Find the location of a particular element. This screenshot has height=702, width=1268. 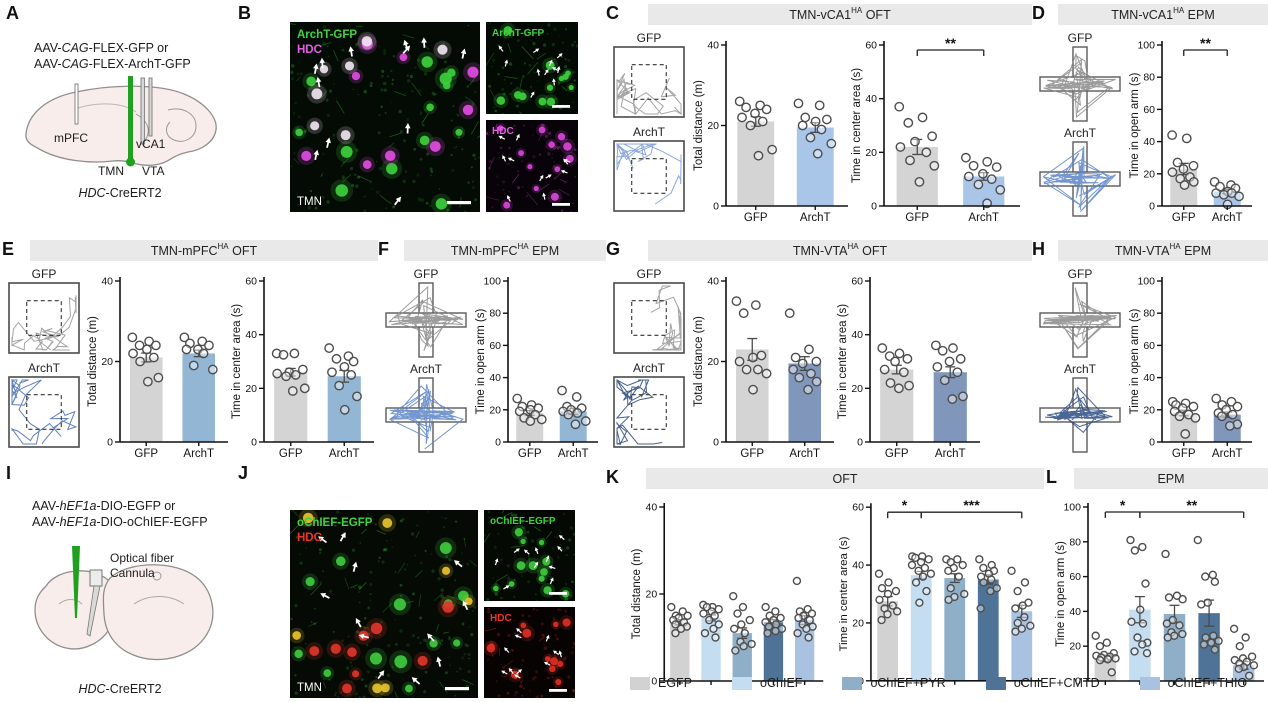

label-vta: VTA is located at coordinates (153, 171).